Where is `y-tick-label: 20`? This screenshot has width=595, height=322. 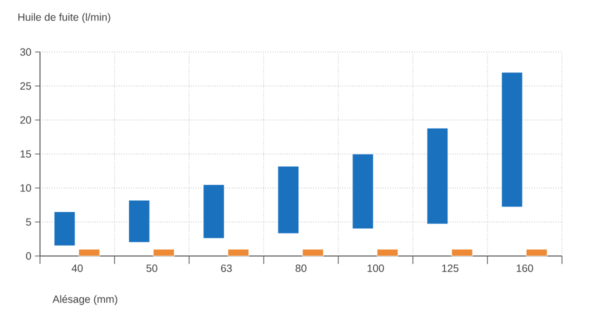
y-tick-label: 20 is located at coordinates (26, 120).